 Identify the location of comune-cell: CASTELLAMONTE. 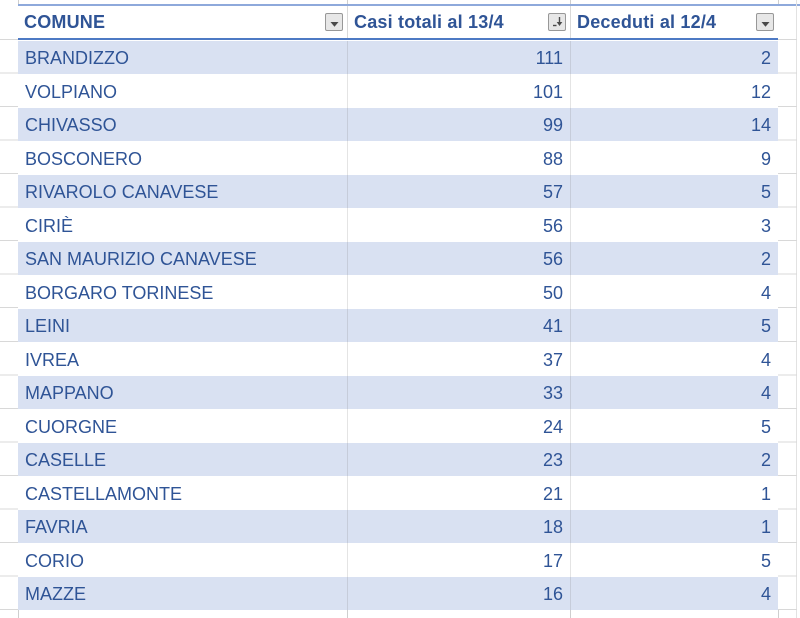
(182, 493).